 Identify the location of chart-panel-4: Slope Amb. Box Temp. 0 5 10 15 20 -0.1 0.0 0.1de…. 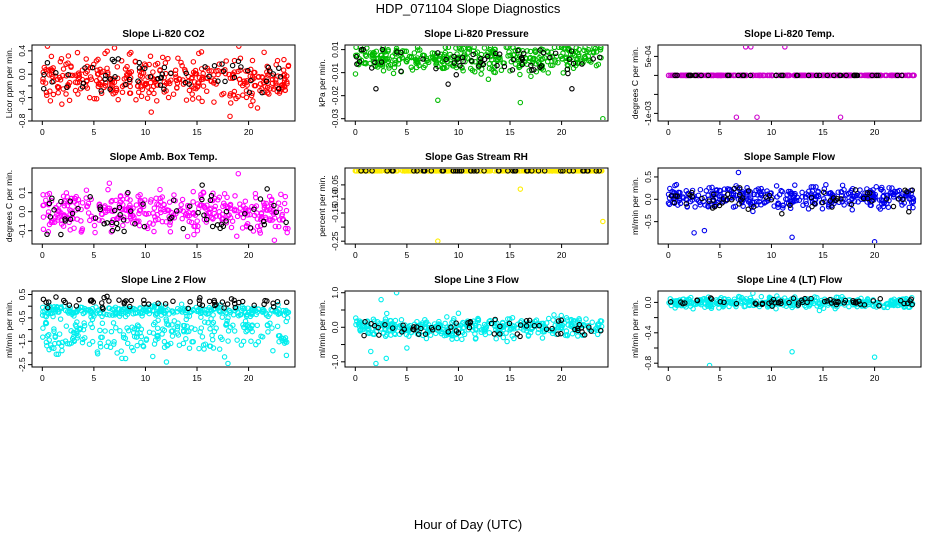
(150, 206).